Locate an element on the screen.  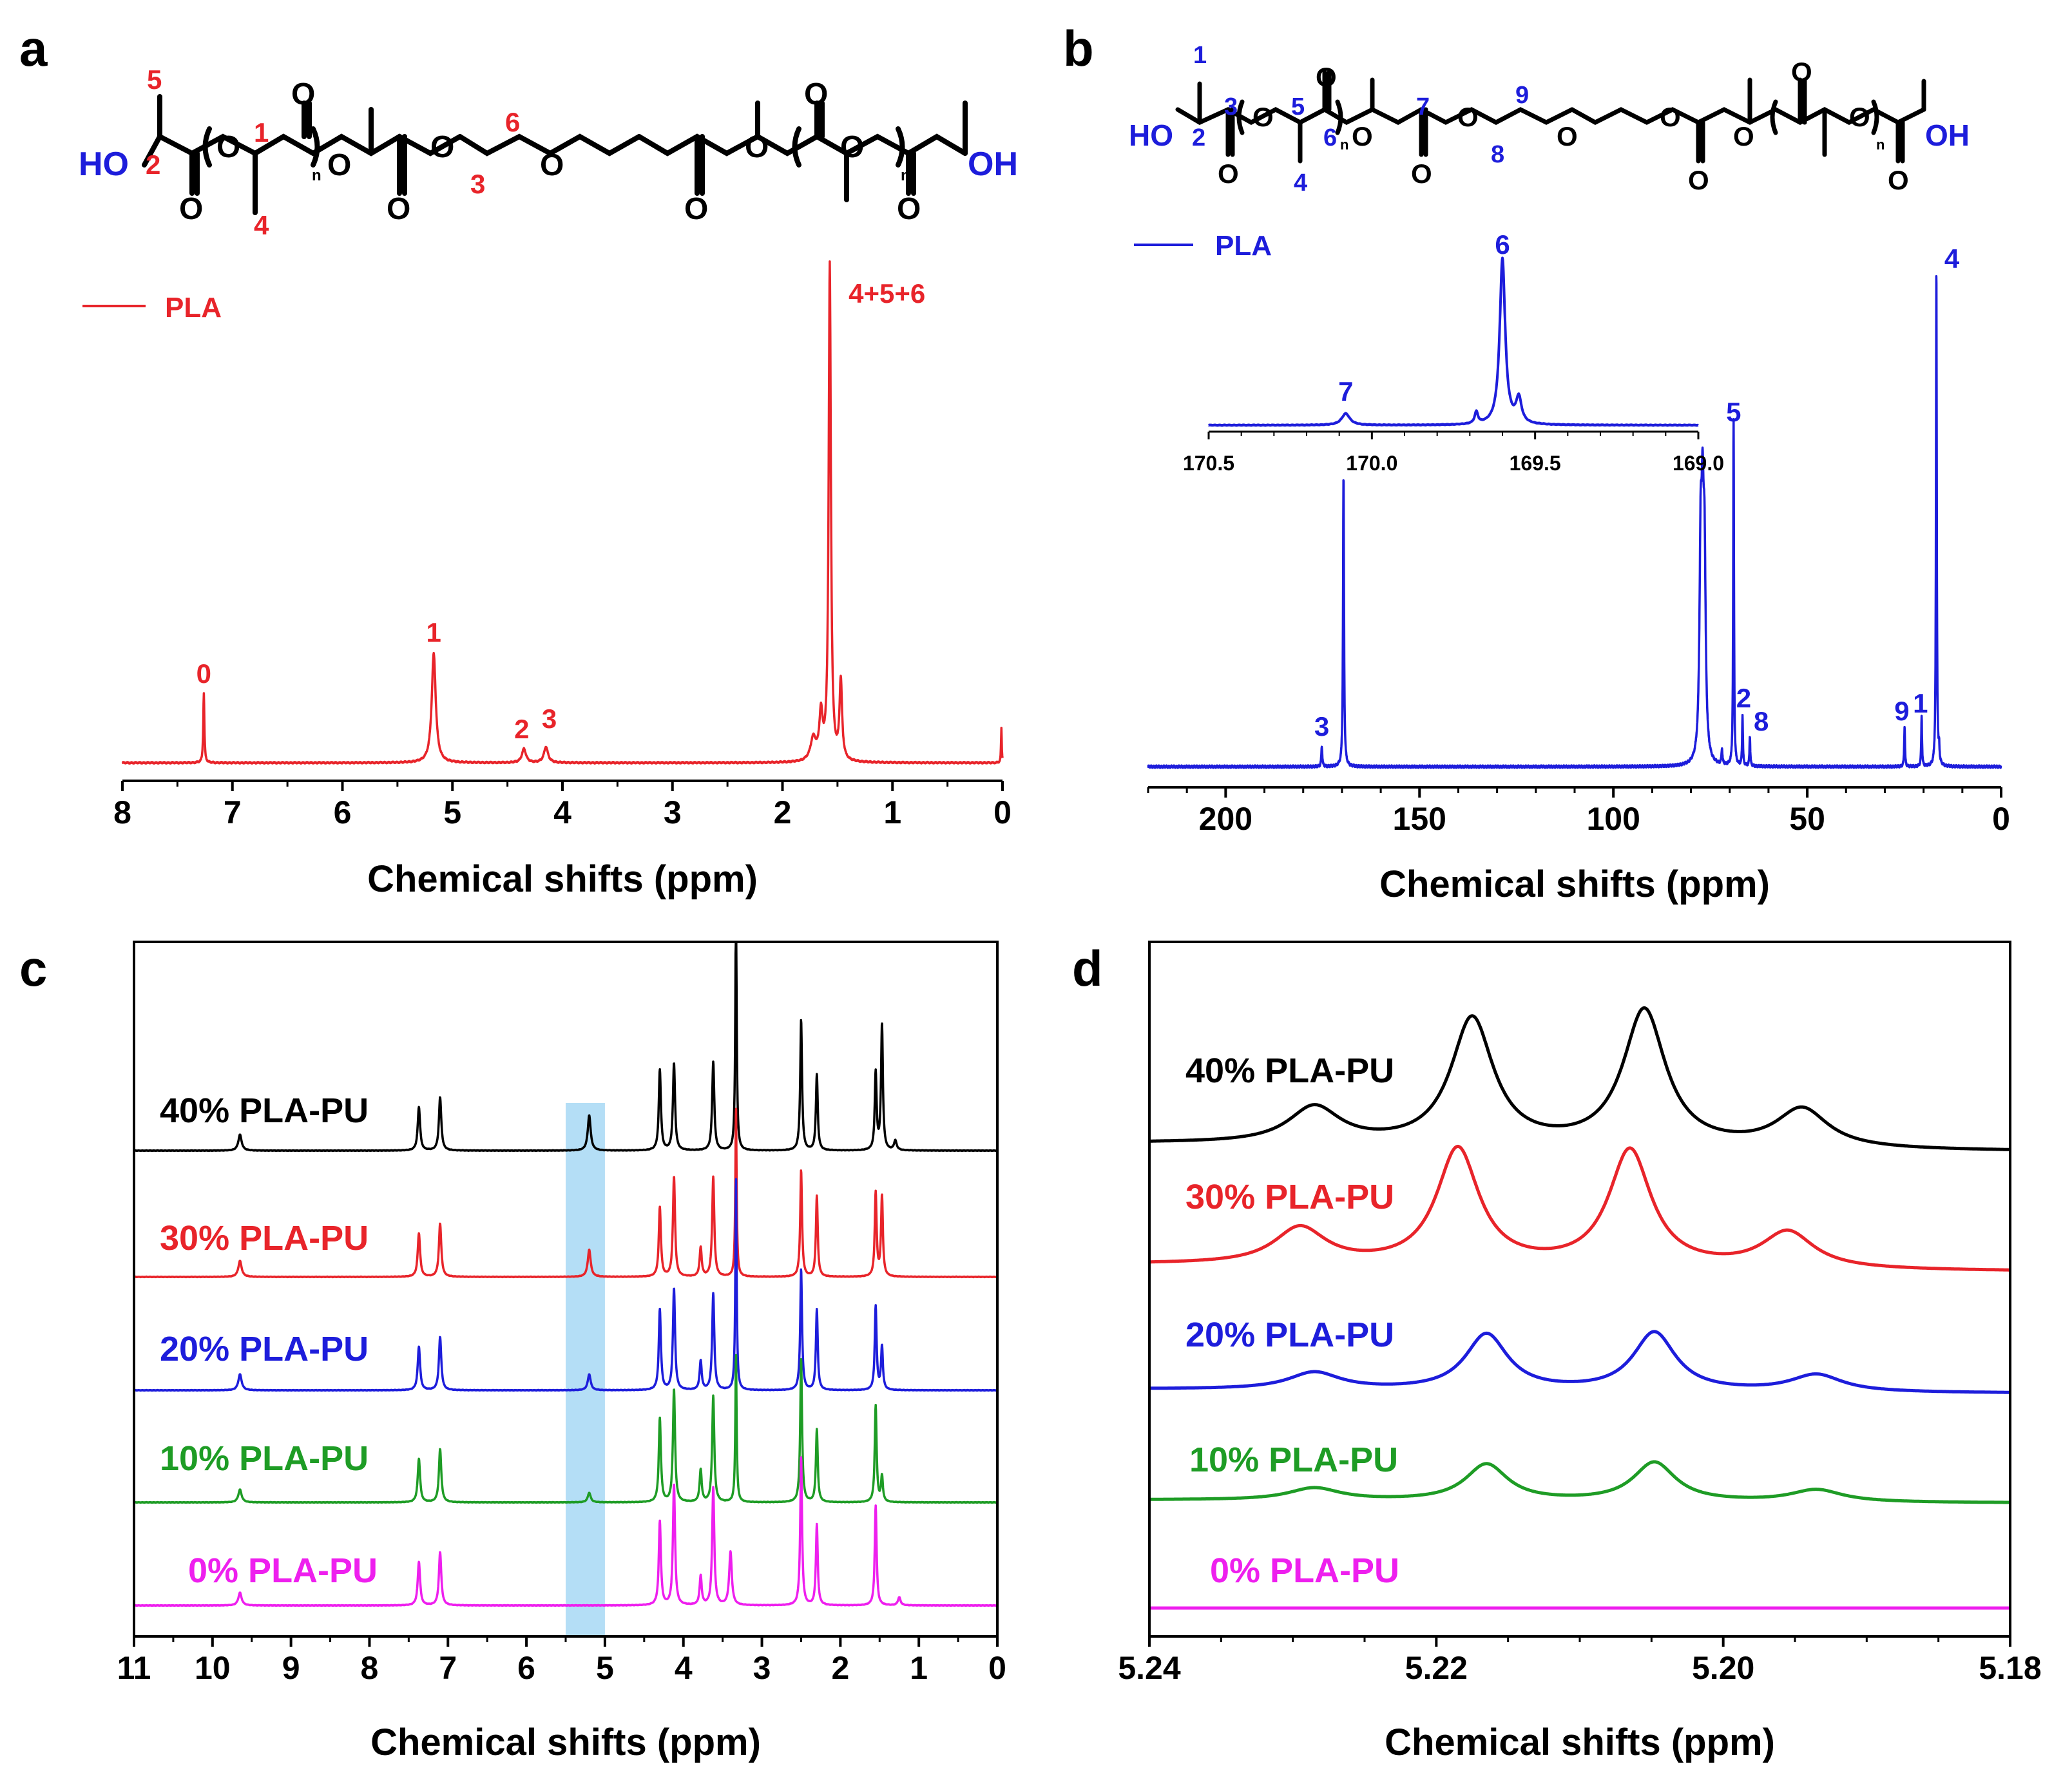
highlight-band is located at coordinates (585, 1369).